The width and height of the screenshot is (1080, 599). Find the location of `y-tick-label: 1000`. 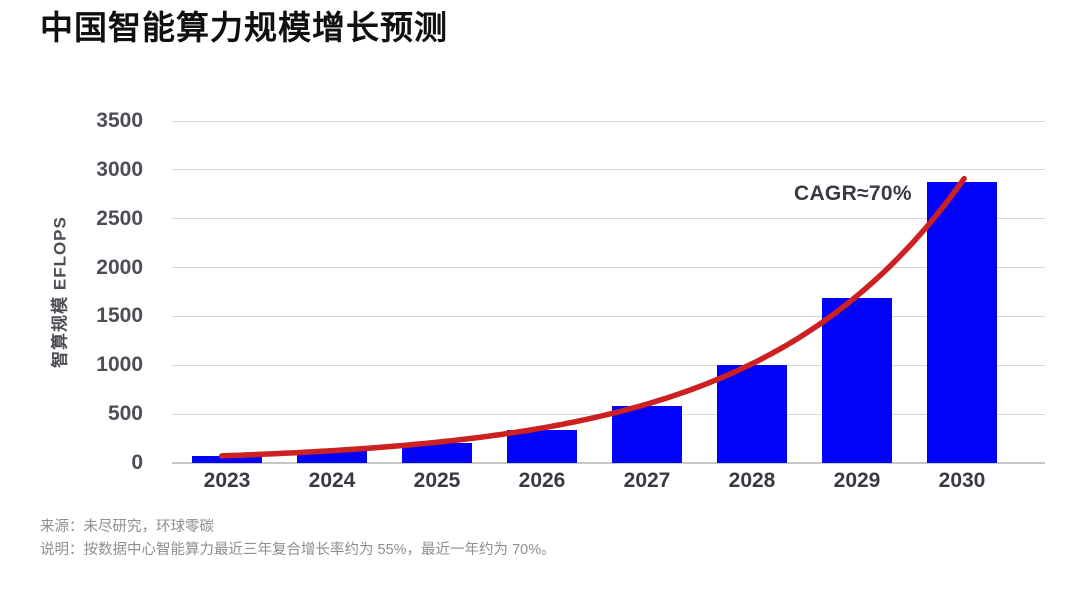

y-tick-label: 1000 is located at coordinates (119, 365).